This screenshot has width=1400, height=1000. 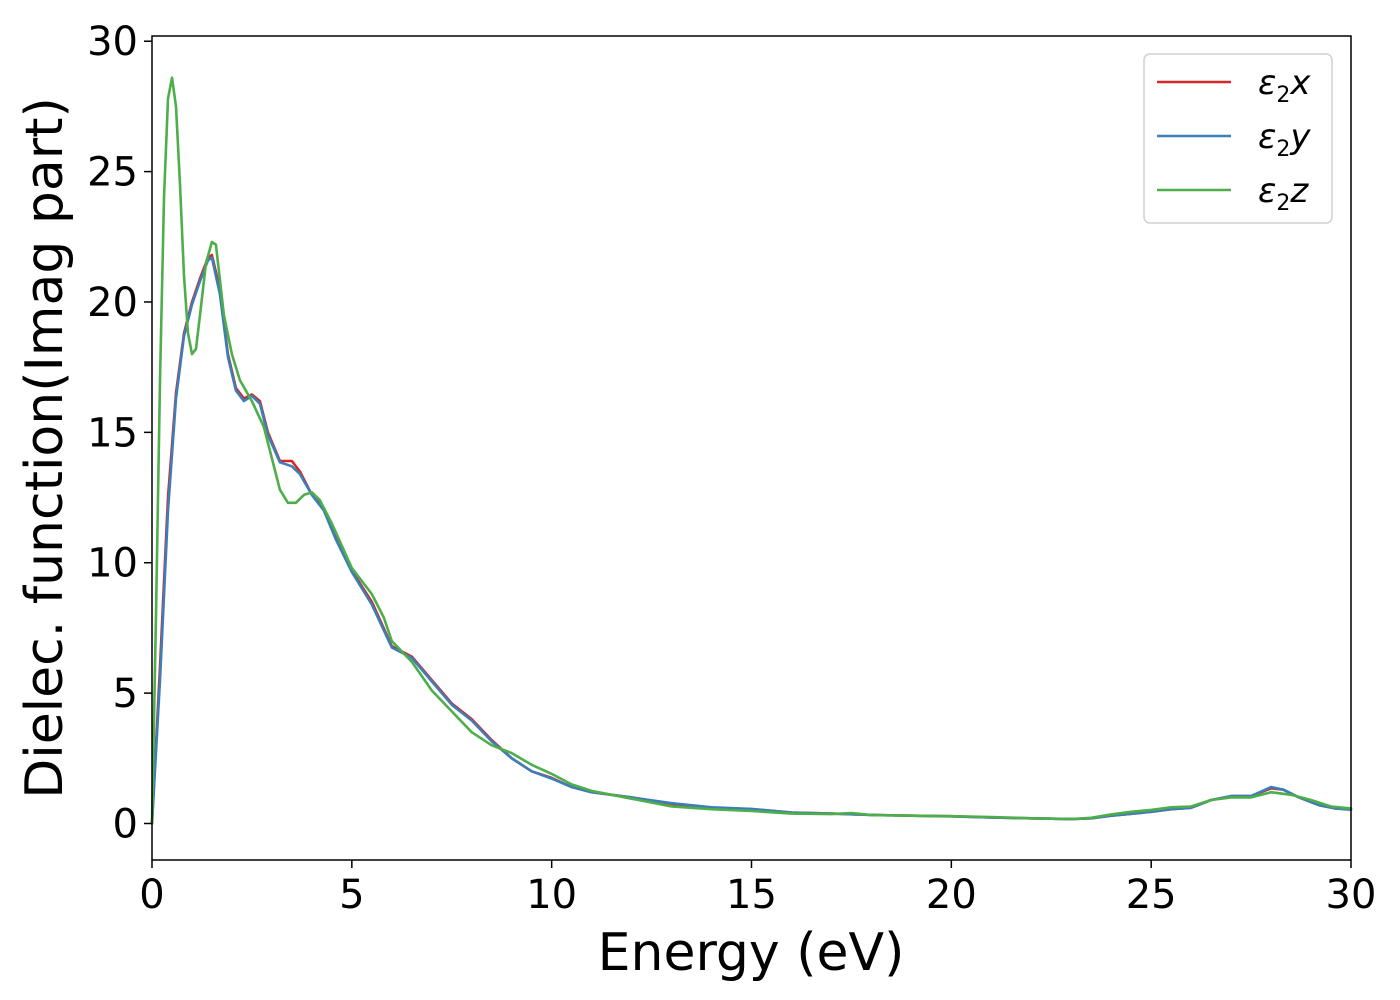 What do you see at coordinates (1151, 895) in the screenshot?
I see `x-tick-label: 25` at bounding box center [1151, 895].